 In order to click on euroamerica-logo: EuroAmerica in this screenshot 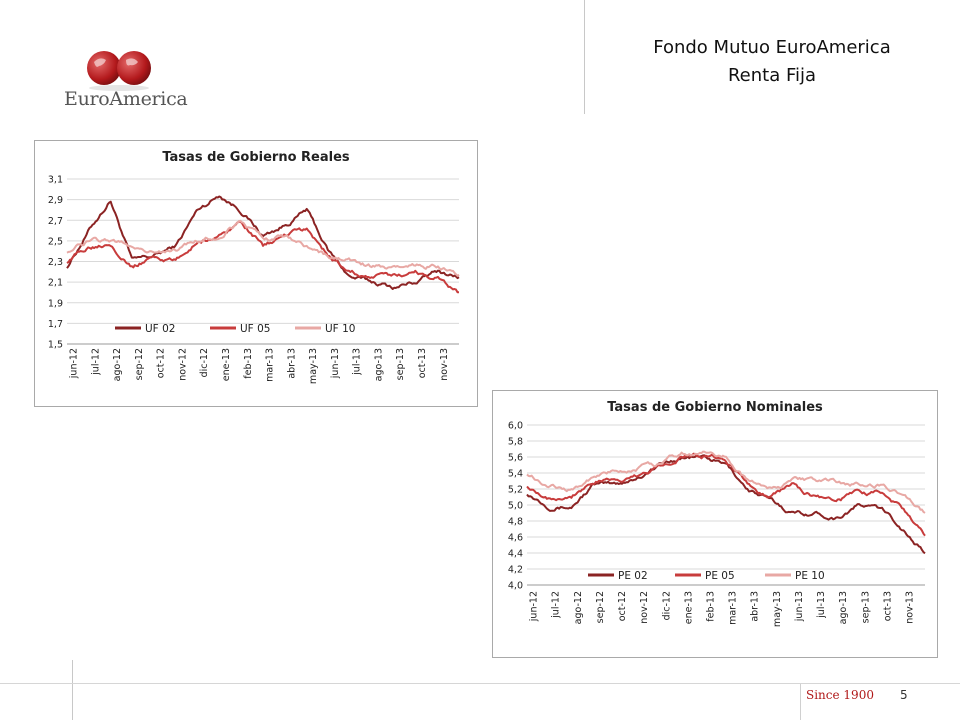, I will do `click(125, 85)`.